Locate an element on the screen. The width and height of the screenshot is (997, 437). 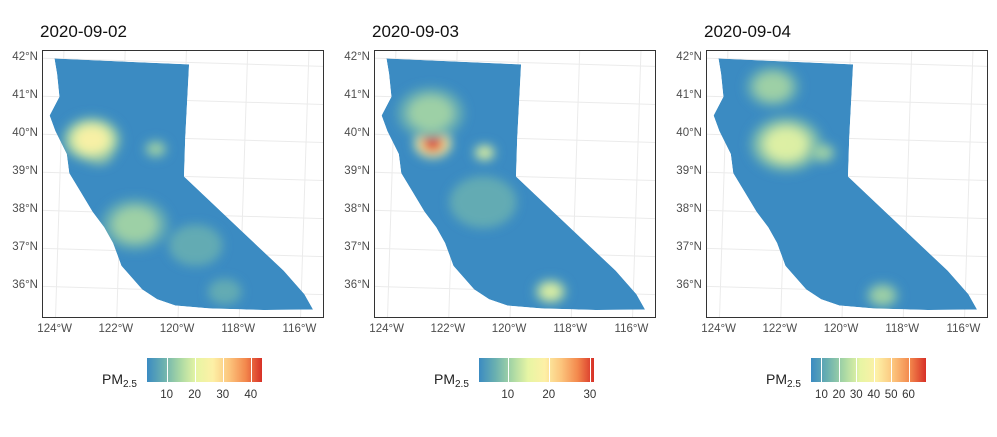
panel-title: 2020-09-03 is located at coordinates (415, 31).